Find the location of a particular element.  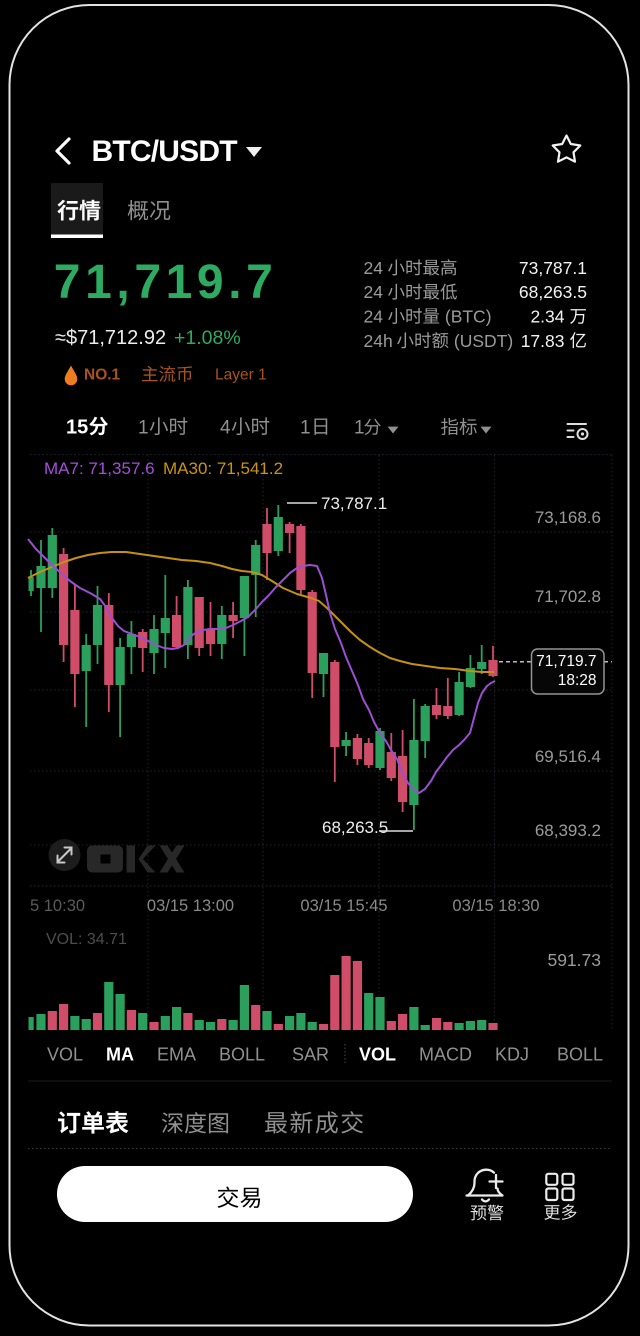

svg-text: MACD is located at coordinates (445, 1055).